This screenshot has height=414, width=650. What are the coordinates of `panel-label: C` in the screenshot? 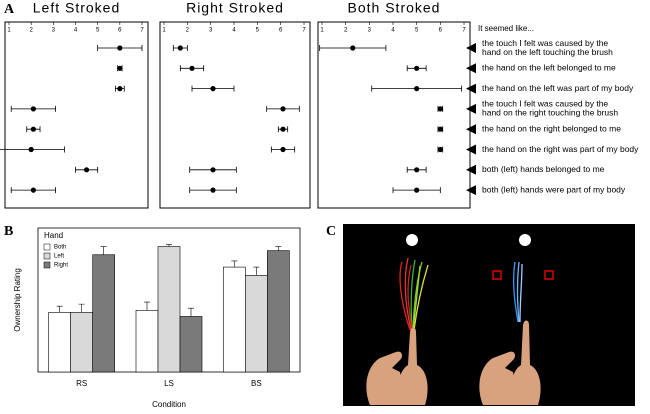 It's located at (331, 231).